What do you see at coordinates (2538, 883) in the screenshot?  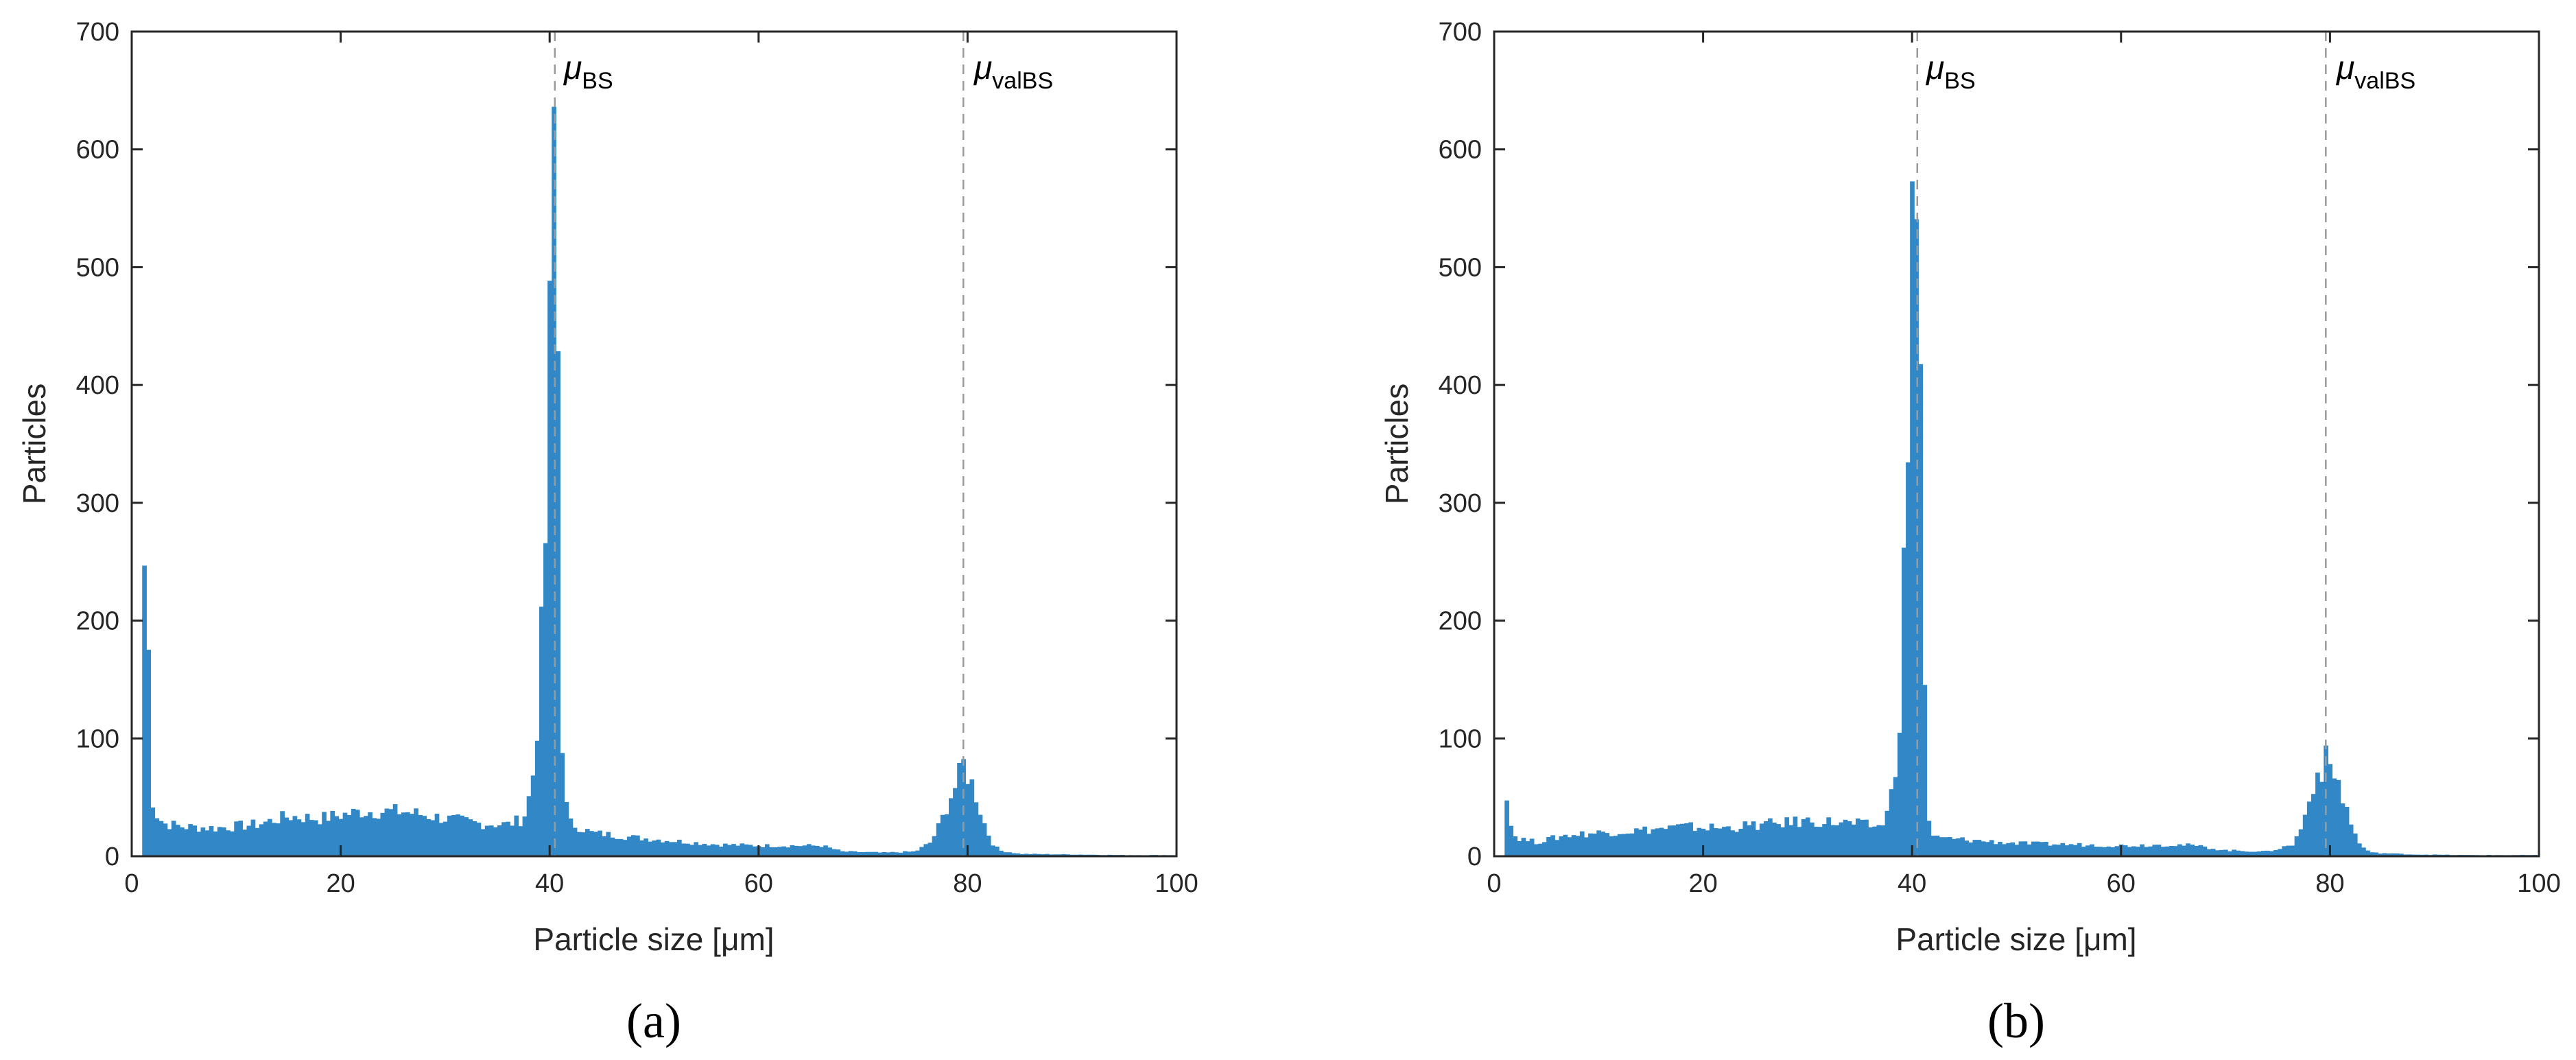 I see `x-tick-label: 100` at bounding box center [2538, 883].